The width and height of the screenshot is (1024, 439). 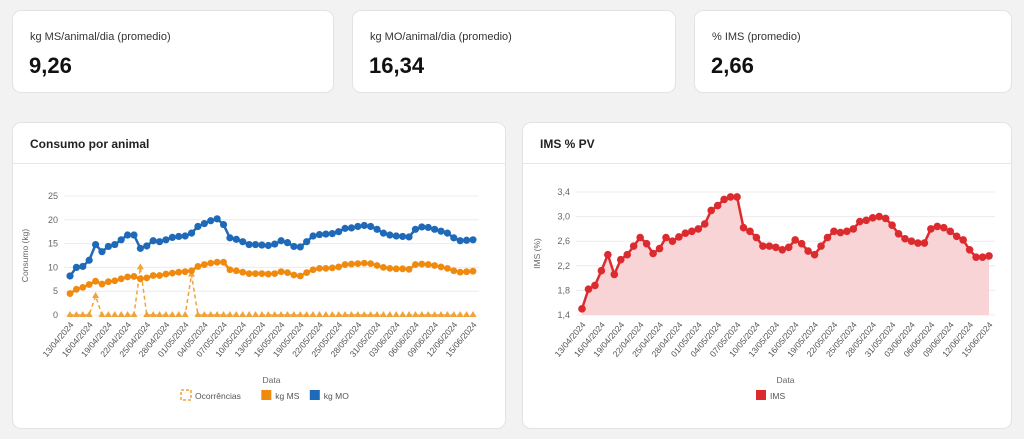 What do you see at coordinates (853, 51) in the screenshot?
I see `kpi-card-ims: % IMS (promedio) 2,66` at bounding box center [853, 51].